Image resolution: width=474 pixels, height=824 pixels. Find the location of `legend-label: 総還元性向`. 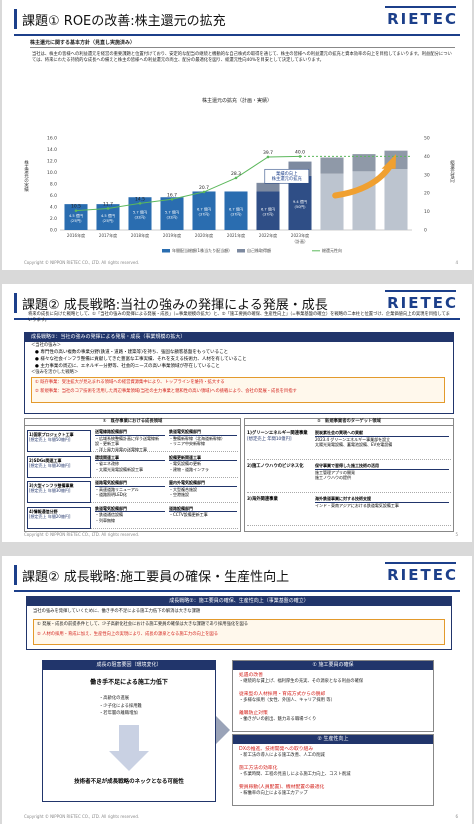

legend-label: 総還元性向 is located at coordinates (332, 250).